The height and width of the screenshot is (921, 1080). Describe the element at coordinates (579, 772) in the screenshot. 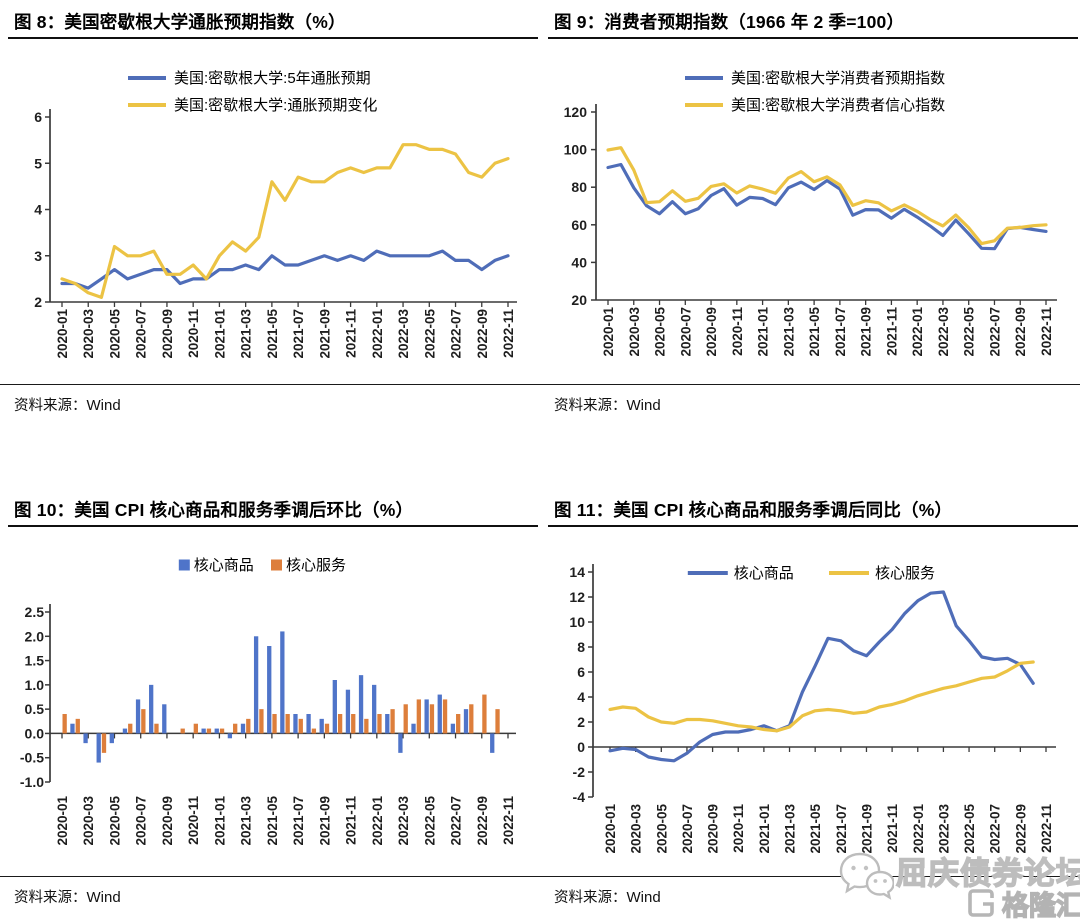

I see `svg-text: -2` at that location.